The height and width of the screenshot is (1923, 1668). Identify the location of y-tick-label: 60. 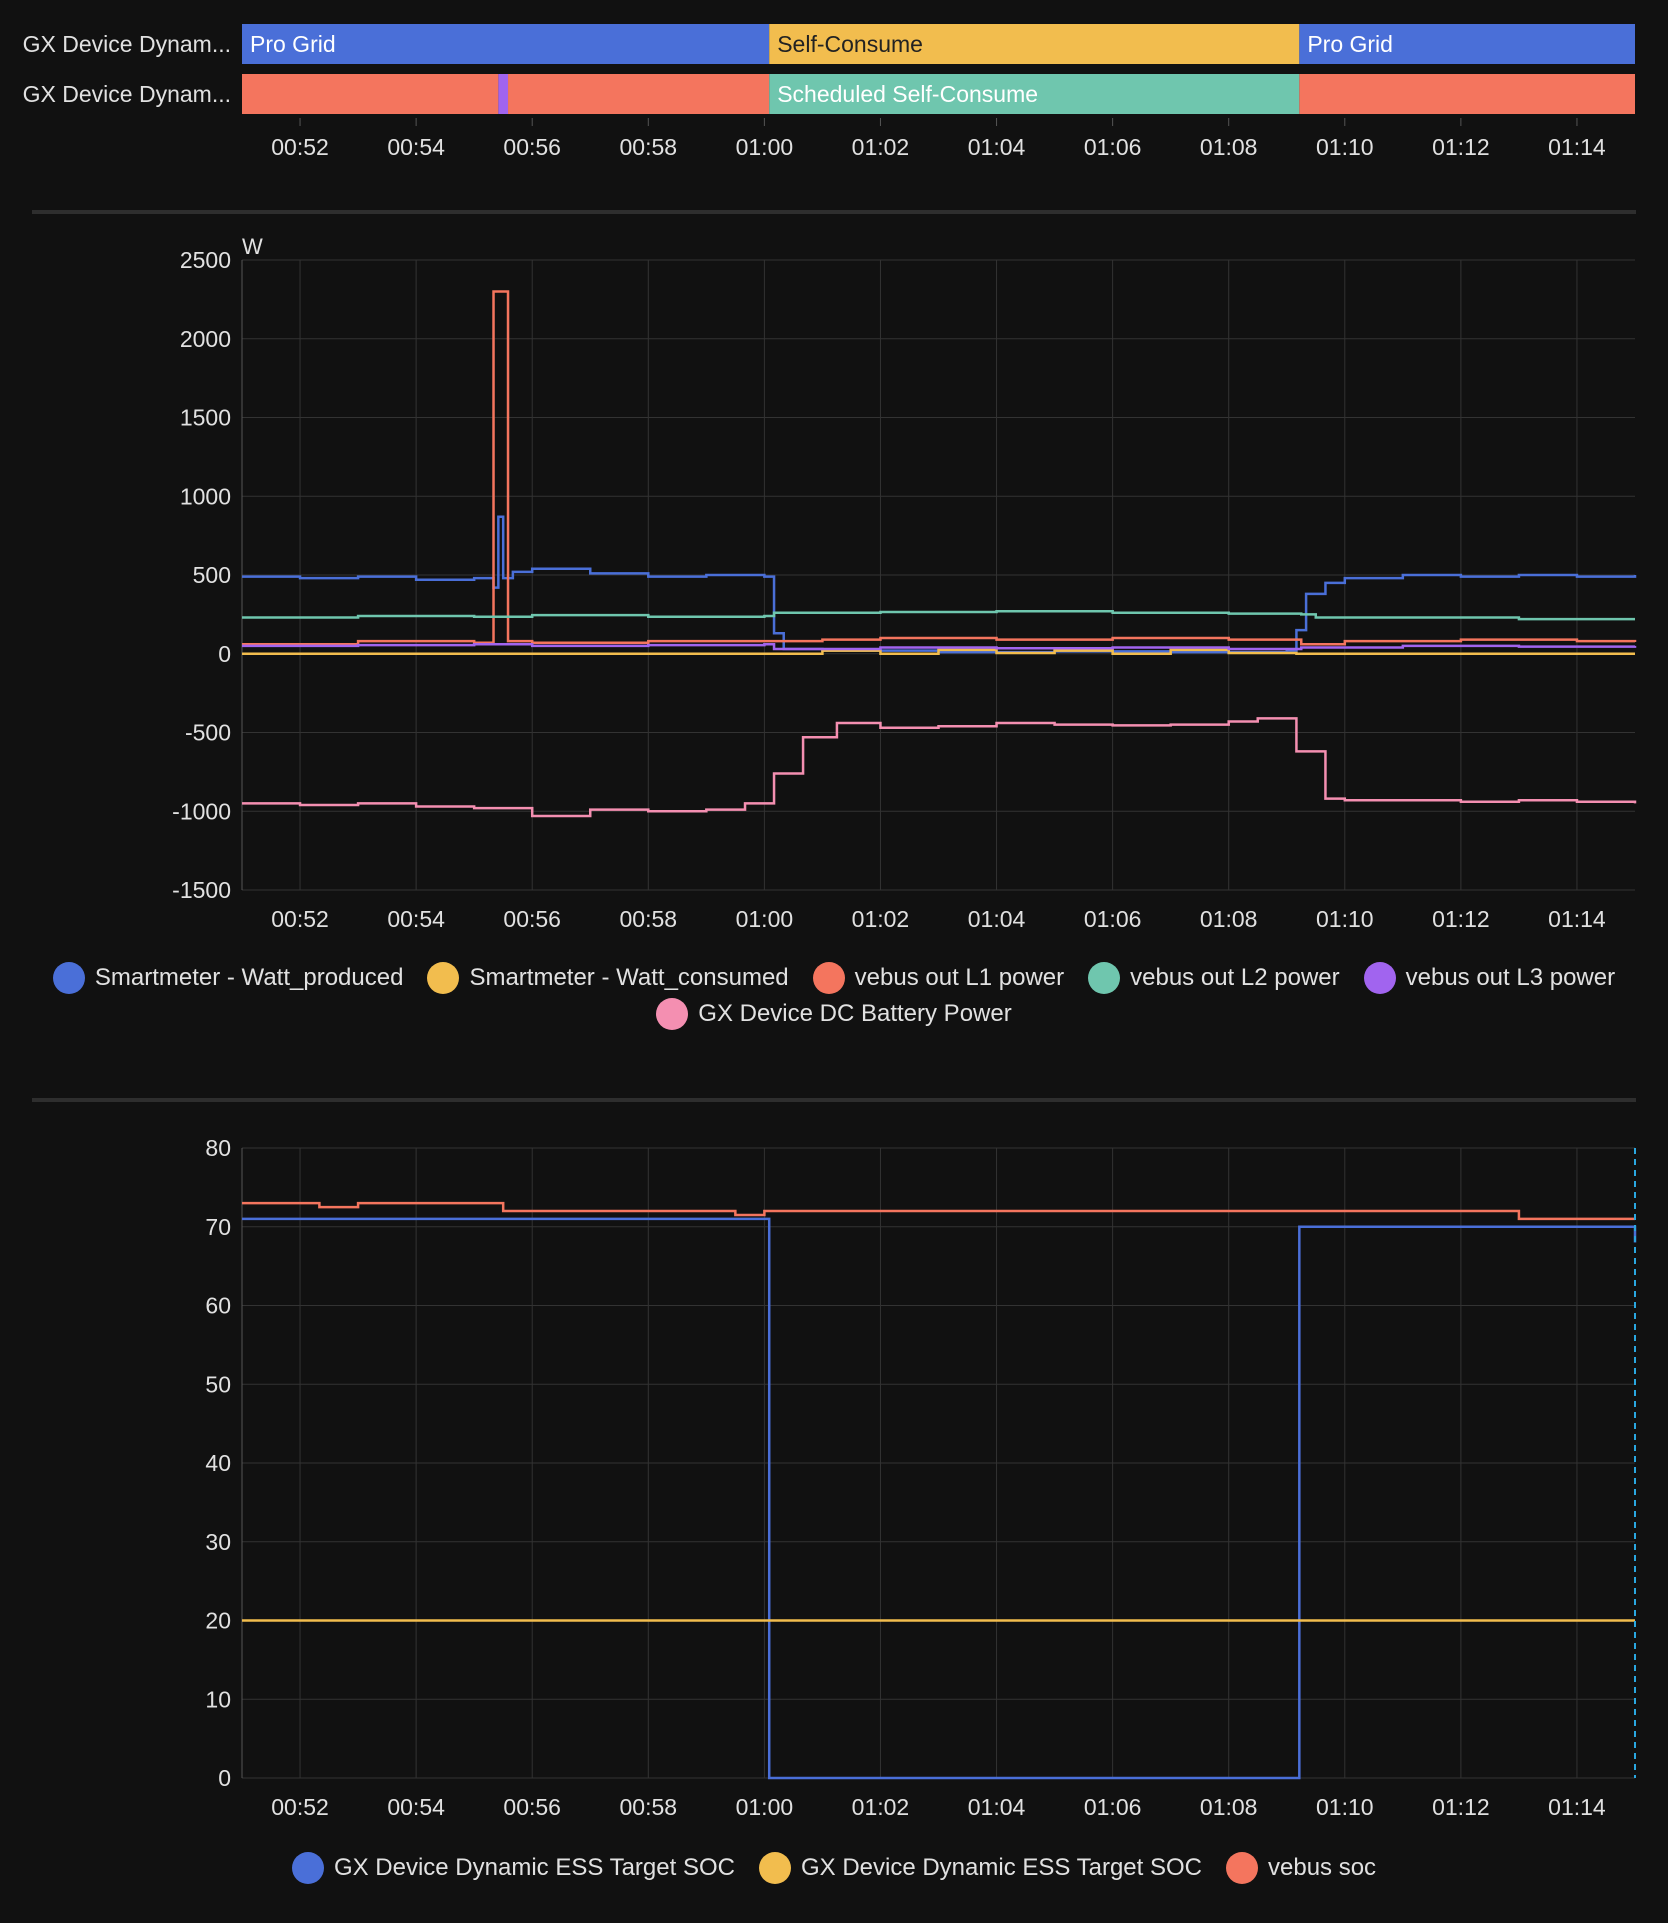
(218, 1306).